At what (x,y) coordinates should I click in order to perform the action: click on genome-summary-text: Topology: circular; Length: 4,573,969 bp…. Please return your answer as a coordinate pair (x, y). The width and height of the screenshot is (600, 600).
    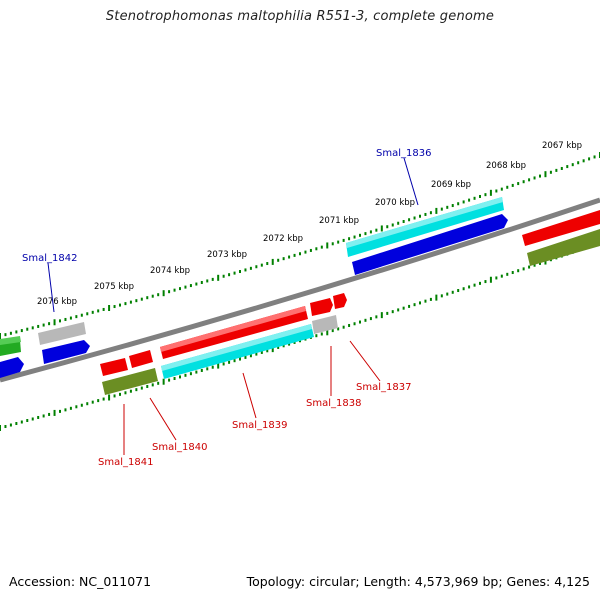
    Looking at the image, I should click on (418, 581).